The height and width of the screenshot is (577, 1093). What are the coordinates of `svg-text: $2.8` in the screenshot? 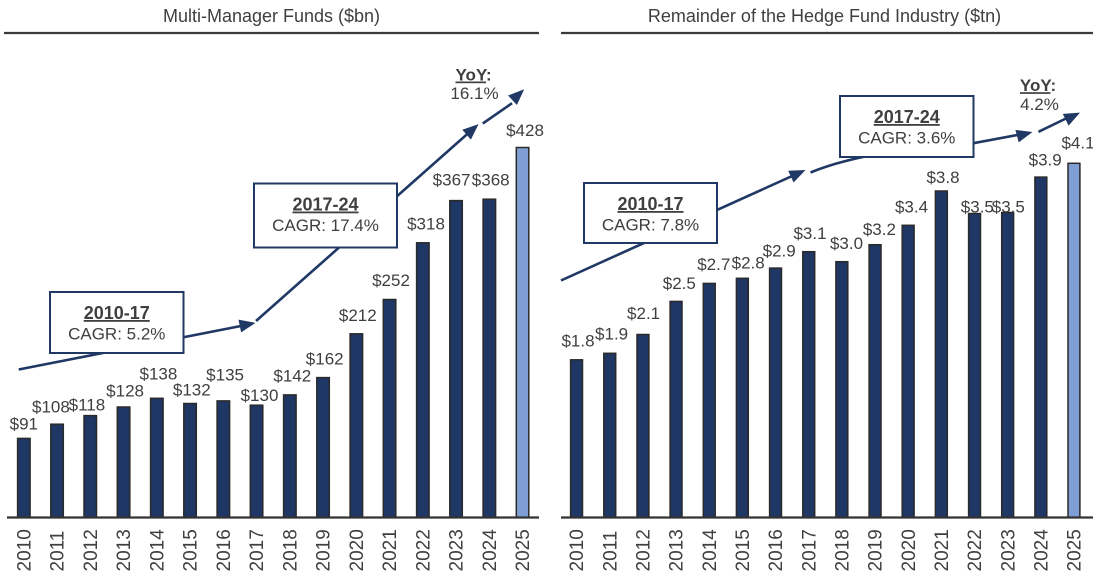 It's located at (748, 262).